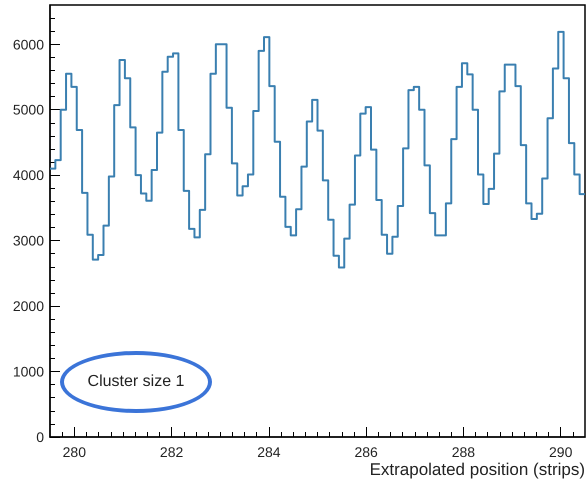 Image resolution: width=588 pixels, height=480 pixels. I want to click on x-tick-label: 286, so click(366, 452).